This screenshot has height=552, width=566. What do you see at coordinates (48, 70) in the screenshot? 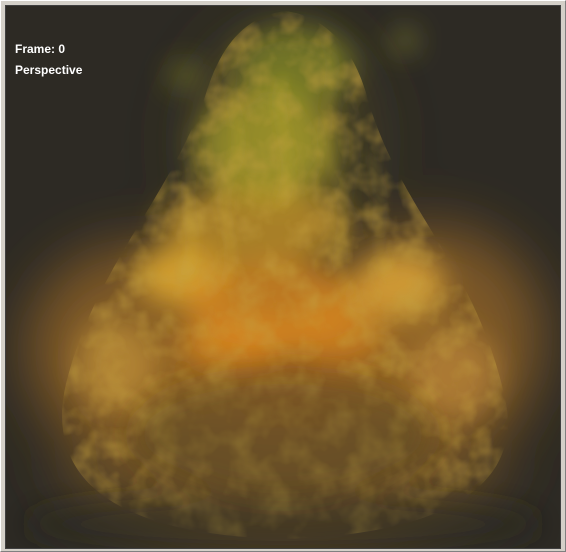
I see `viewport-name-label: Perspective` at bounding box center [48, 70].